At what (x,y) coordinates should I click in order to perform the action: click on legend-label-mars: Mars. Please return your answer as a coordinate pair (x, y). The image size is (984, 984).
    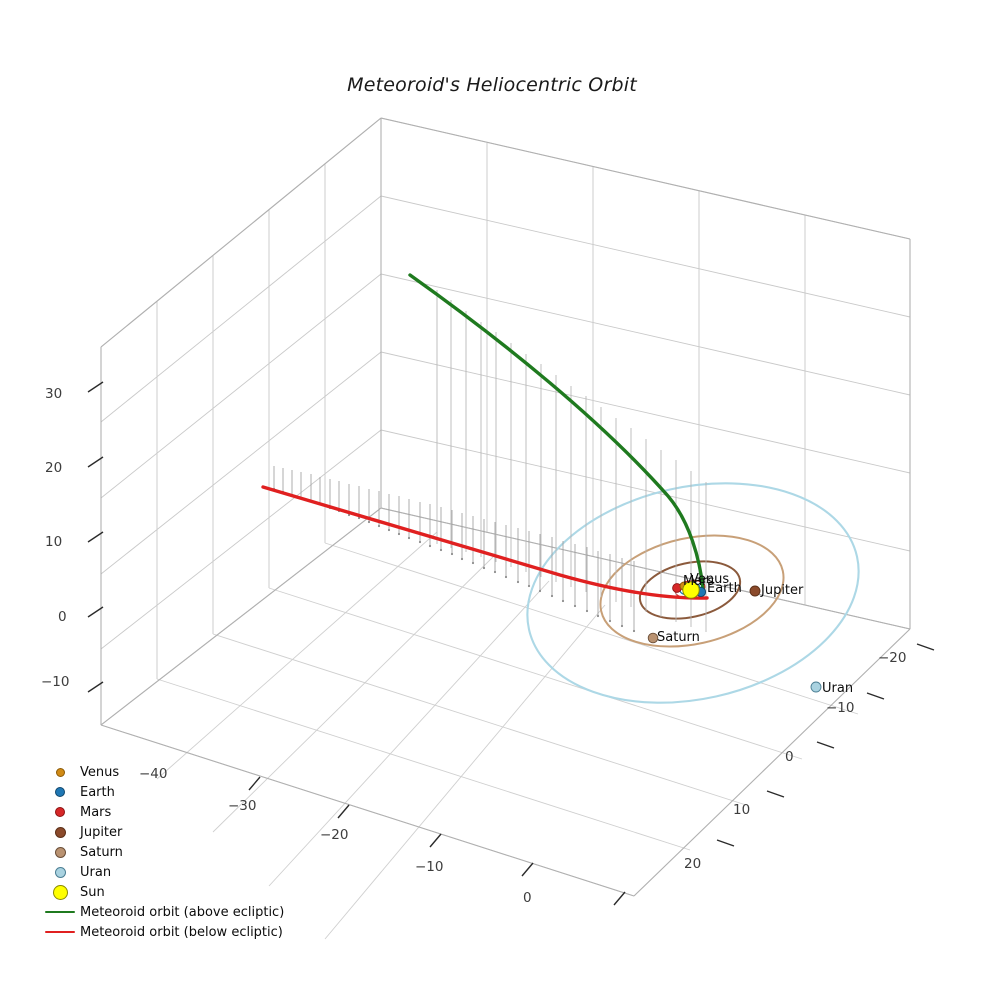
    Looking at the image, I should click on (96, 812).